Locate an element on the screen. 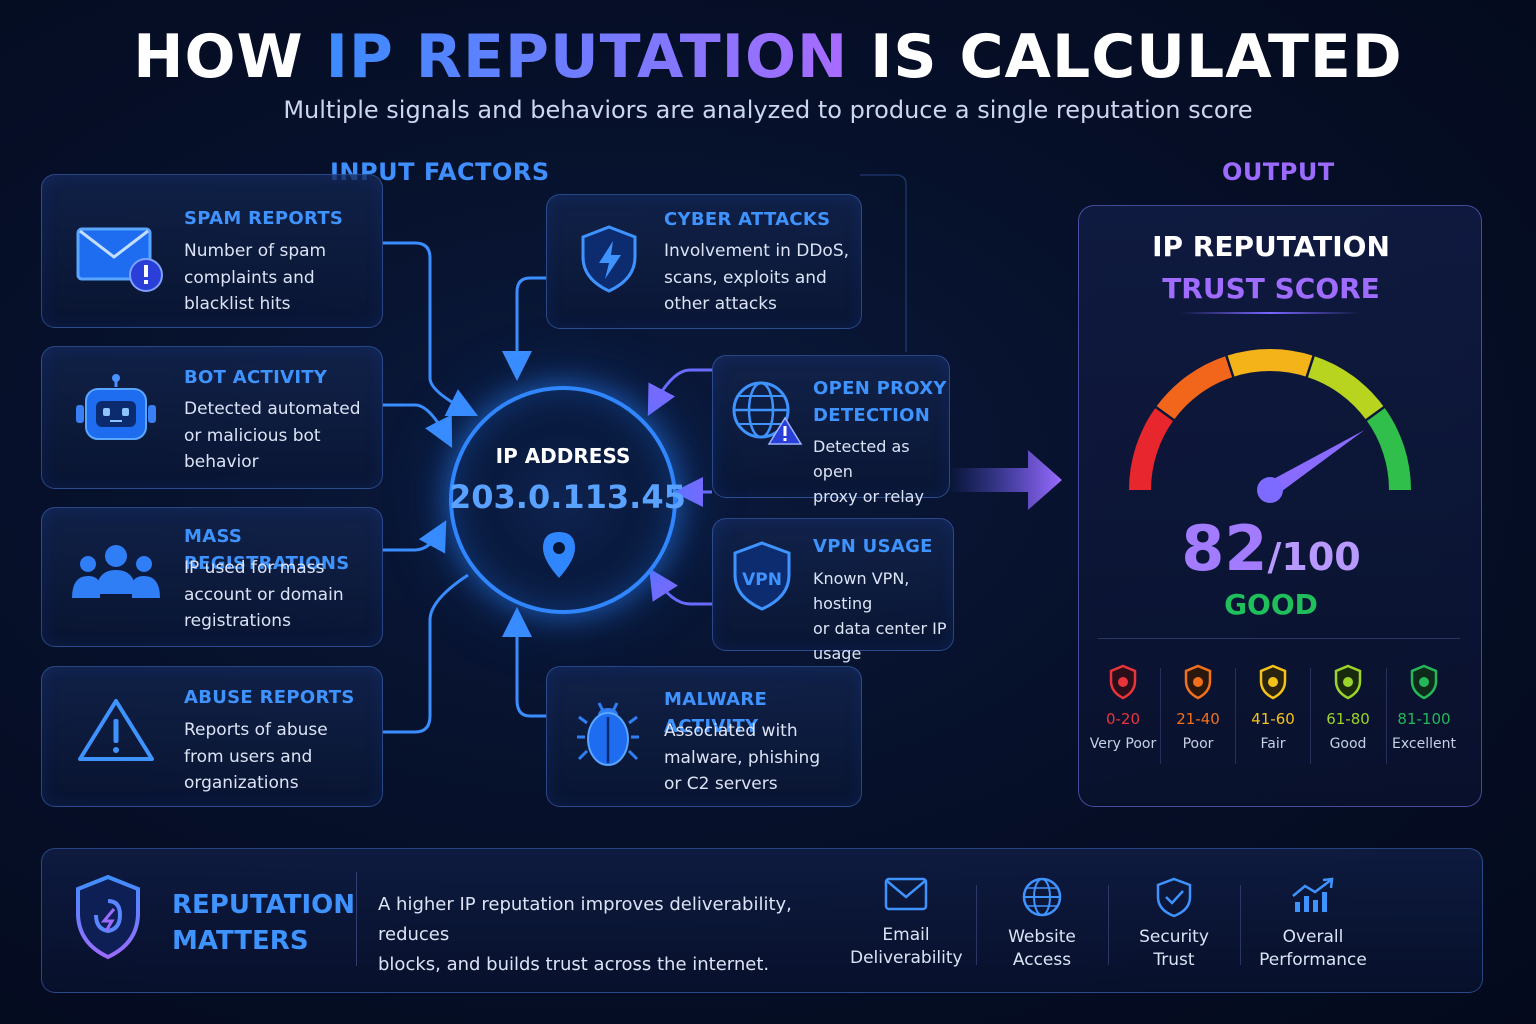  band-label: Good is located at coordinates (1348, 744).